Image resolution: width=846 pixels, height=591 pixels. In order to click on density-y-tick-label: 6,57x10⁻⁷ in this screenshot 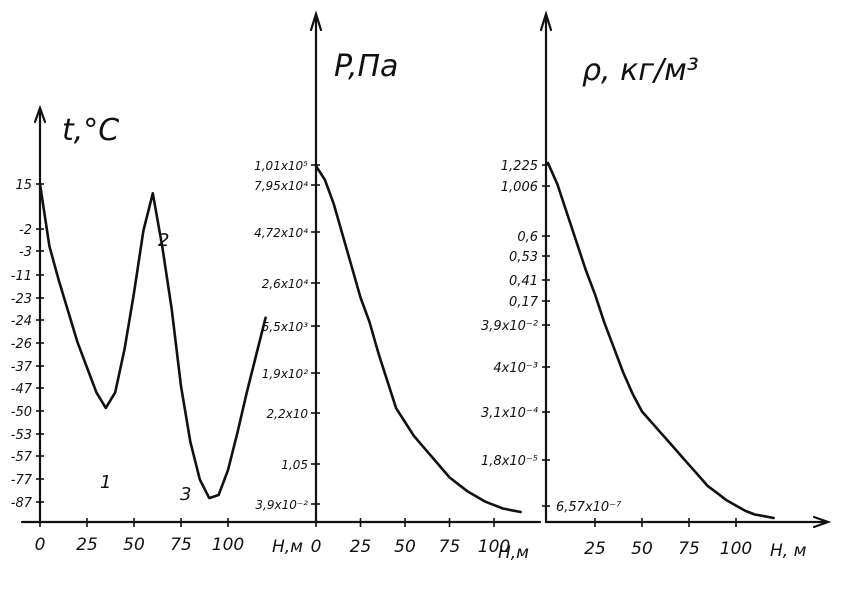, I will do `click(589, 507)`.